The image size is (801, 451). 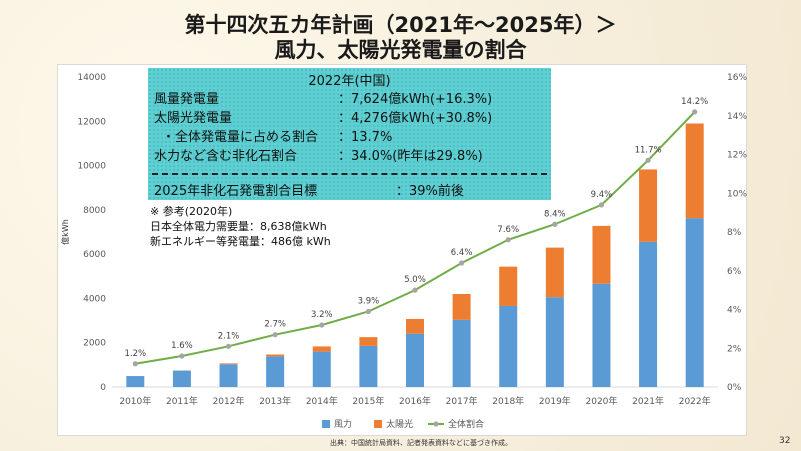 I want to click on y2-tick-label: 10%, so click(x=737, y=194).